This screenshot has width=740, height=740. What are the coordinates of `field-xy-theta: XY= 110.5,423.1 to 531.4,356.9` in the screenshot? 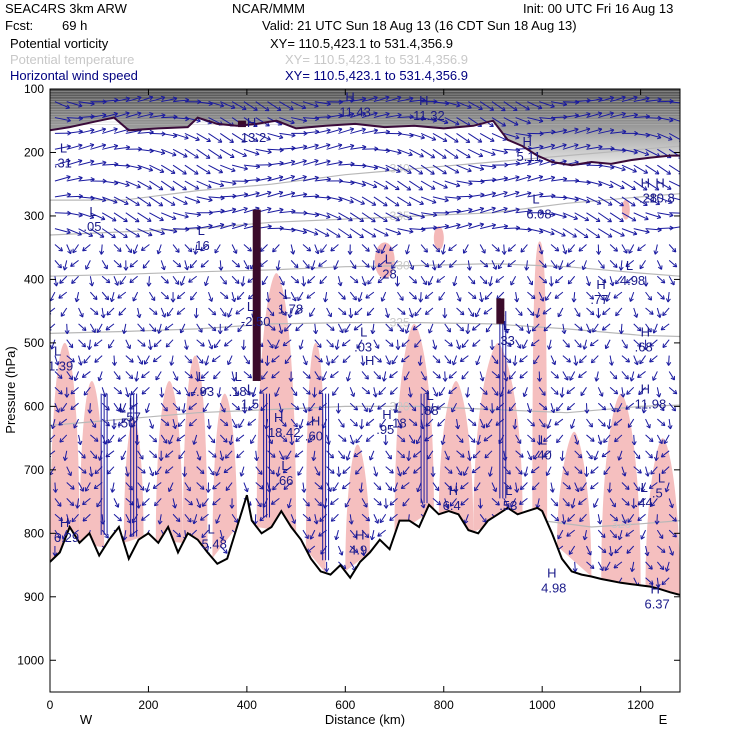 It's located at (376, 59).